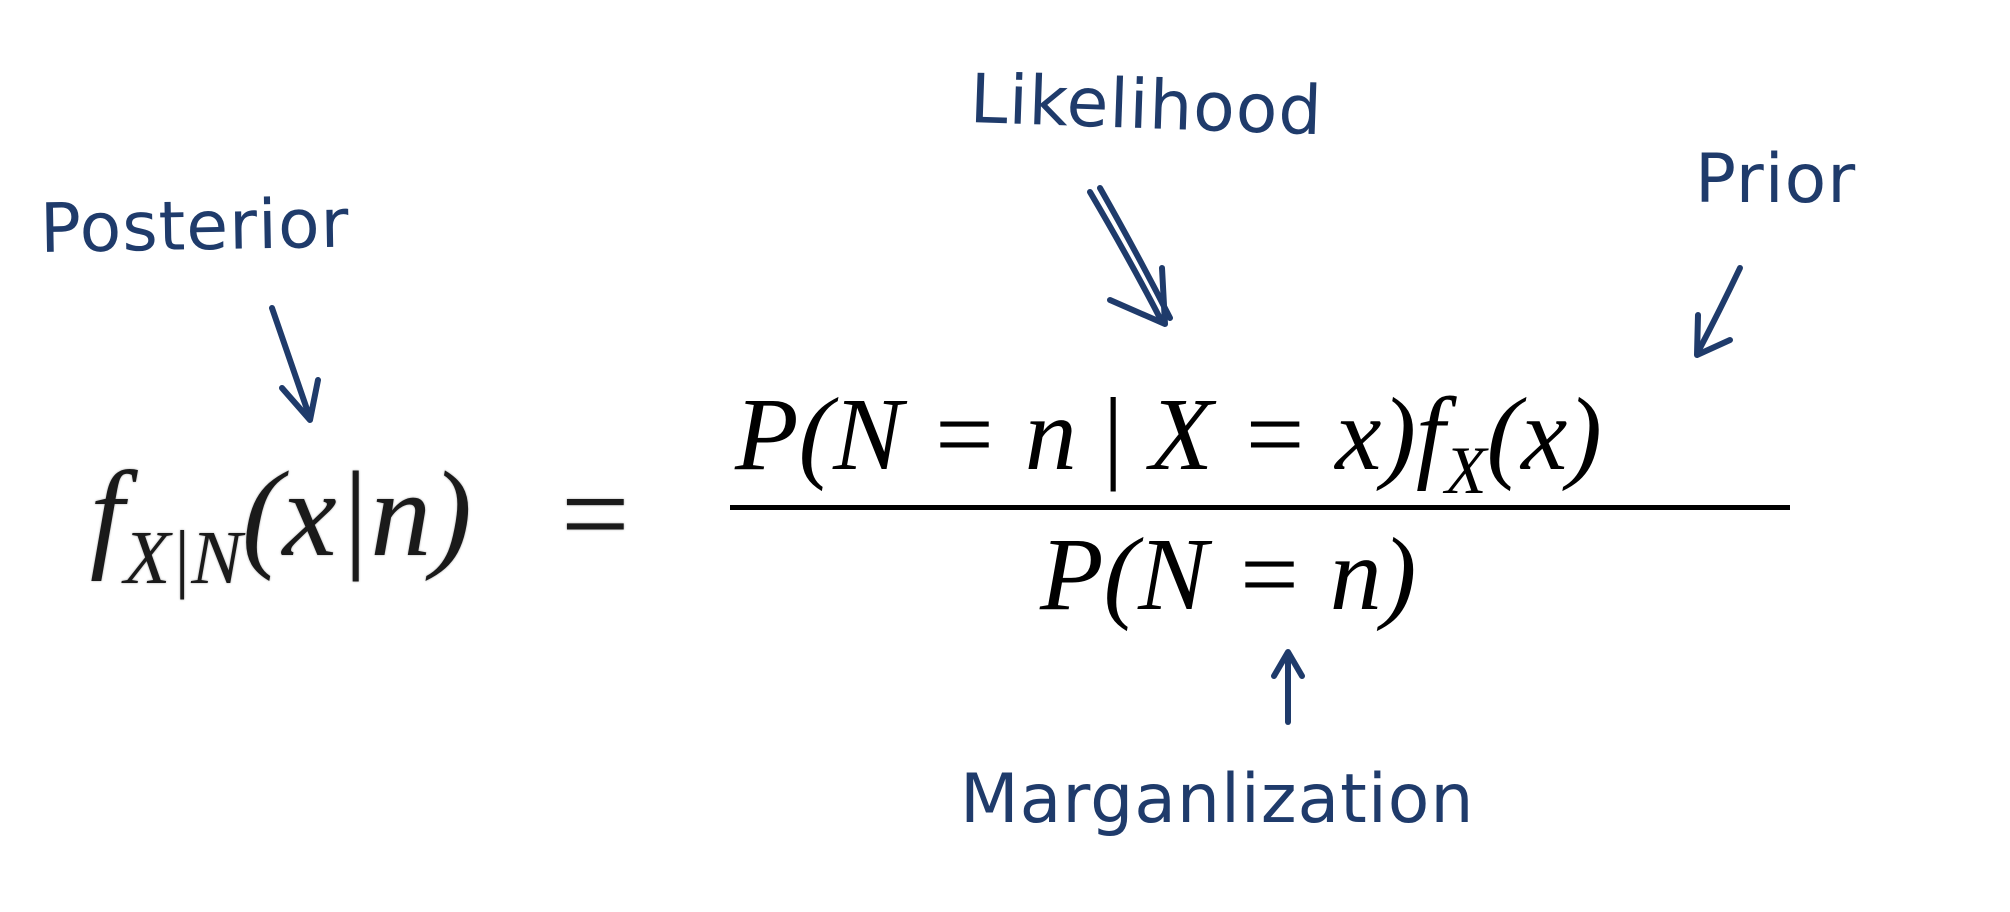 This screenshot has height=912, width=2010. I want to click on equation-numerator: P(N = n | X = x)fX(x), so click(1168, 441).